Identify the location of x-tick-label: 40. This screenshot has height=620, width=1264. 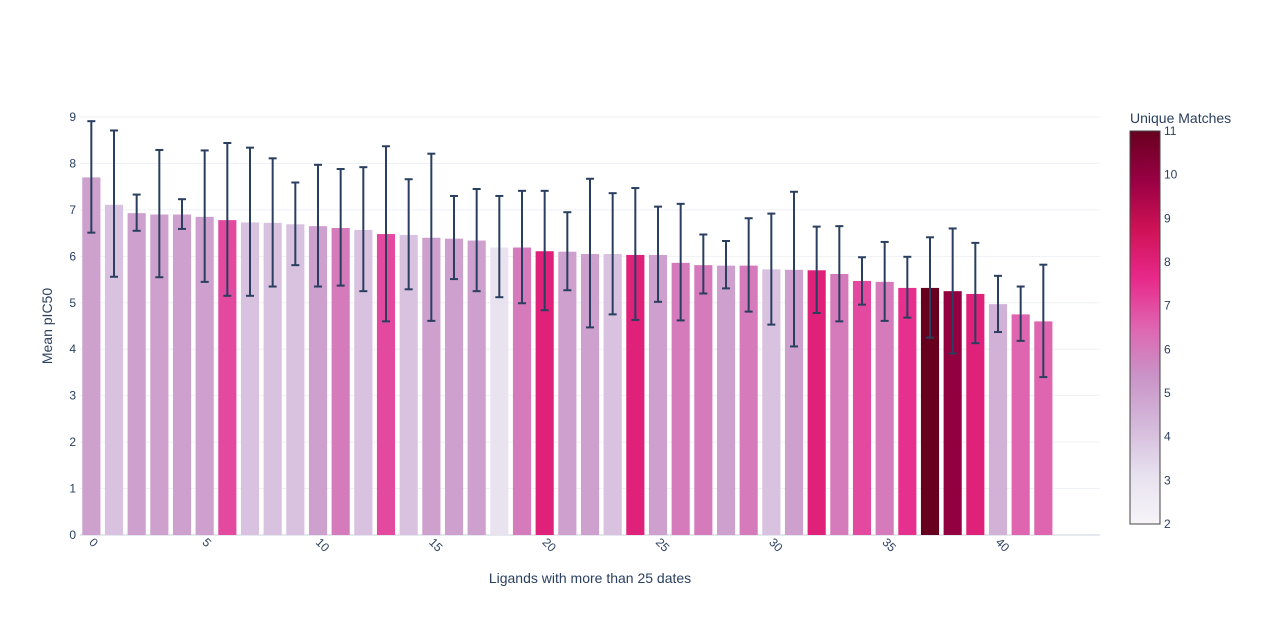
(1003, 545).